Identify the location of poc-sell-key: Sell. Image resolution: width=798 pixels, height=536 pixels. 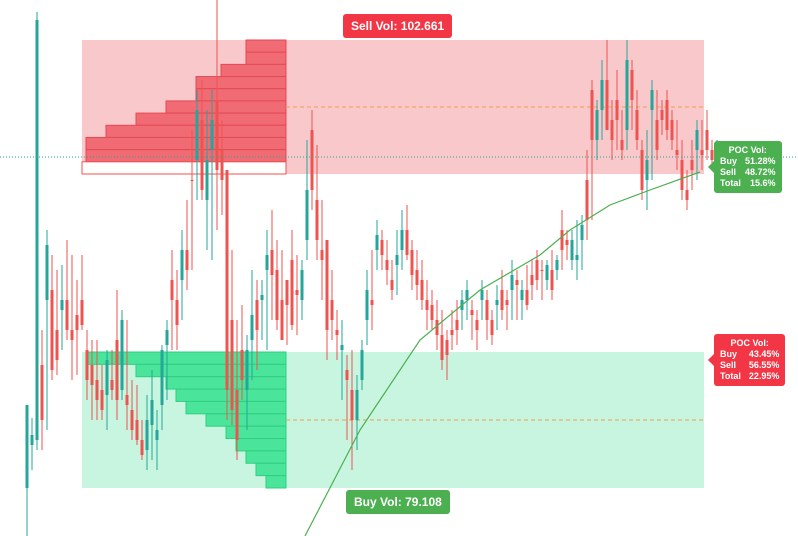
(728, 365).